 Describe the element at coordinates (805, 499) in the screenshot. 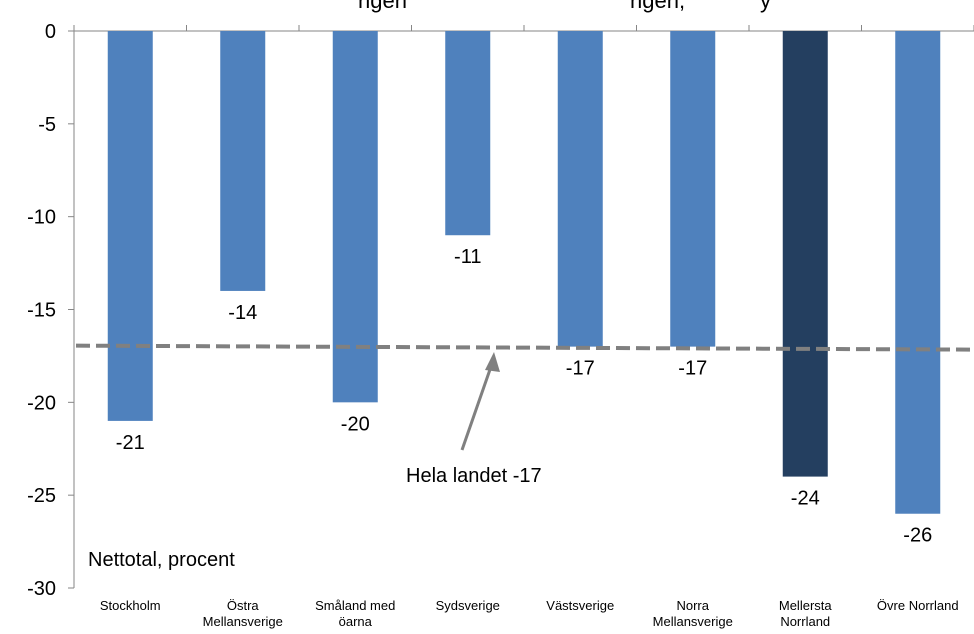

I see `data-label: -24` at that location.